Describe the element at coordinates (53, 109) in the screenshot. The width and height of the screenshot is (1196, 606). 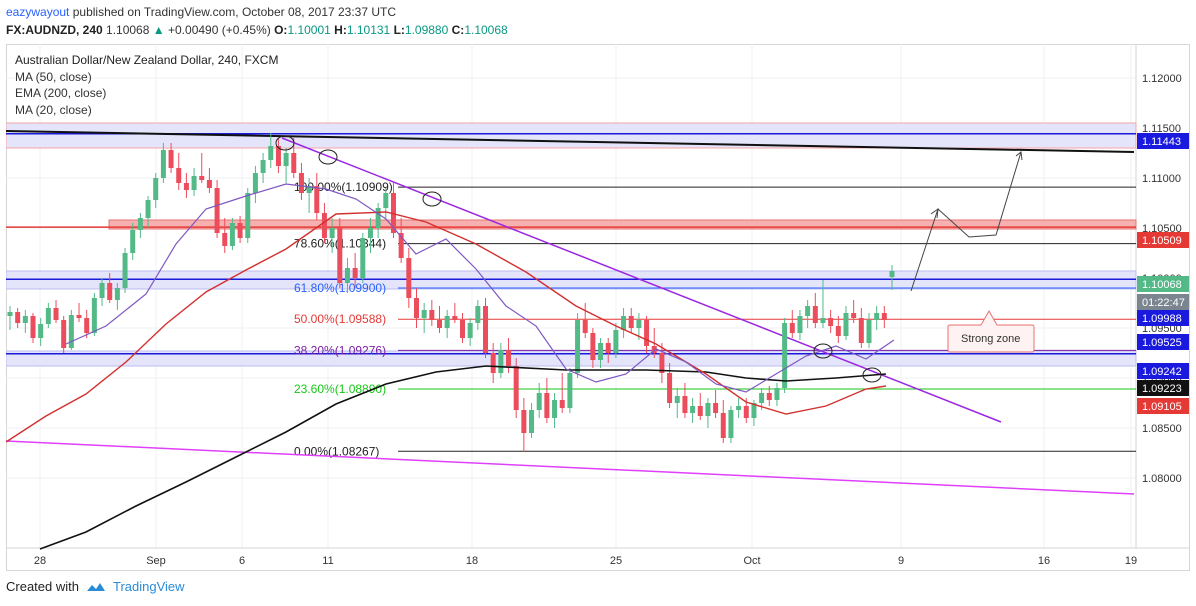
I see `legend-ma20: MA (20, close)` at that location.